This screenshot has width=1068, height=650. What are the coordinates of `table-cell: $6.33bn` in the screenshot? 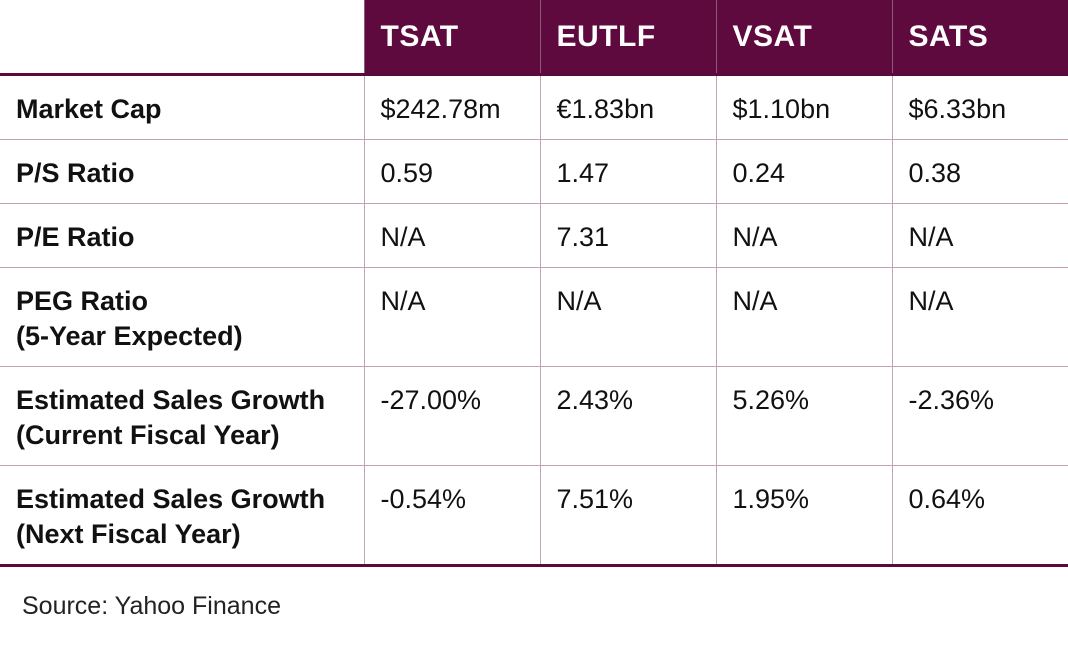 It's located at (979, 107).